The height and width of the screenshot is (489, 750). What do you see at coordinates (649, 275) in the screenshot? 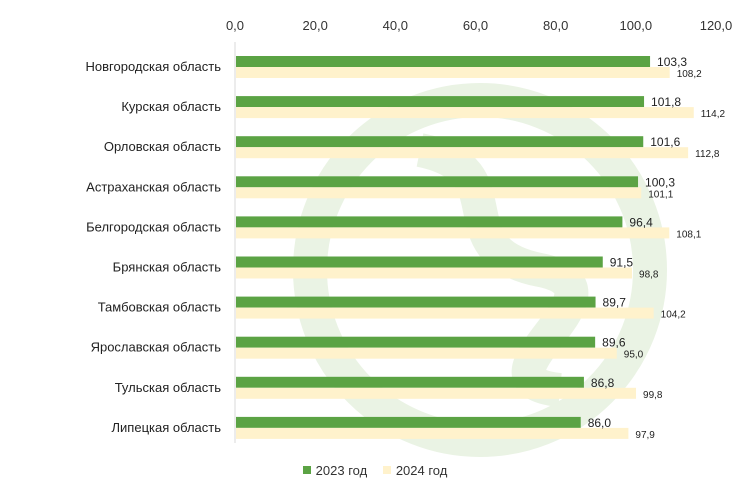
I see `data-label-2024: 98,8` at bounding box center [649, 275].